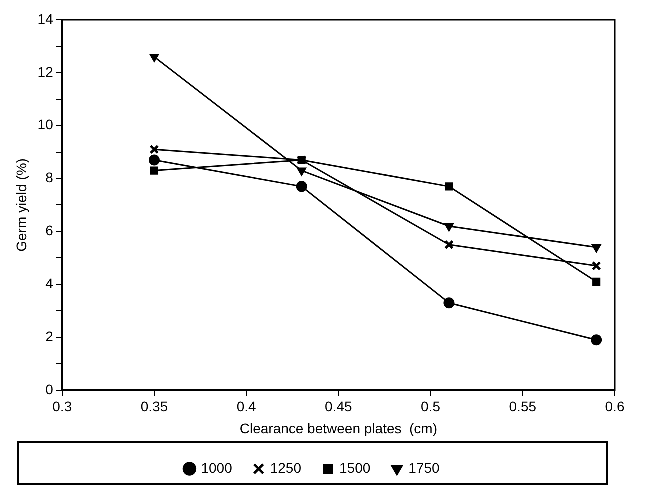 The height and width of the screenshot is (496, 660). I want to click on y-tick-label: 0, so click(50, 389).